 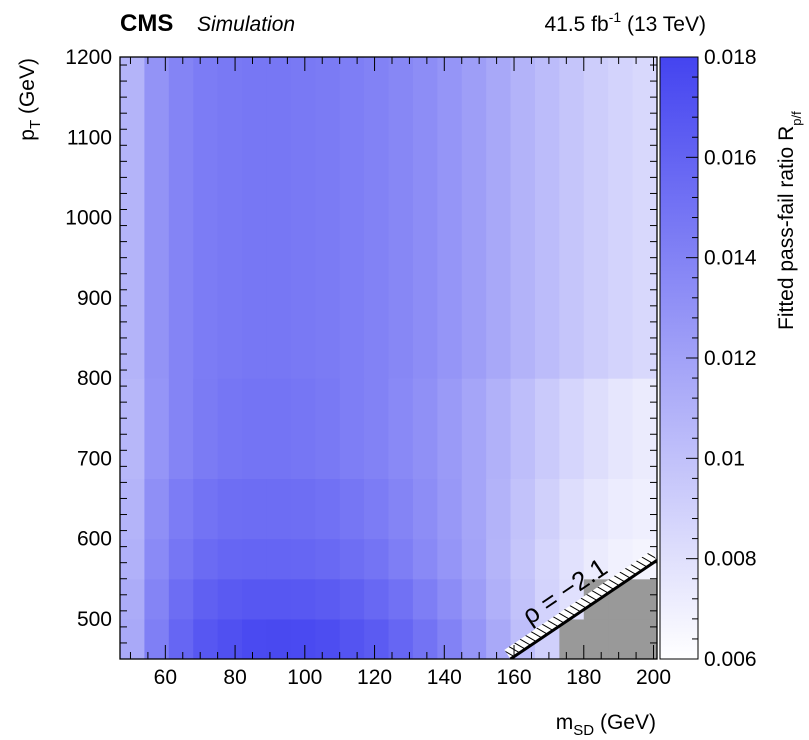 I want to click on color-bar-axis: 0.006 0.008 0.01 0.012 0.014 0.016 0.018, so click(x=721, y=358).